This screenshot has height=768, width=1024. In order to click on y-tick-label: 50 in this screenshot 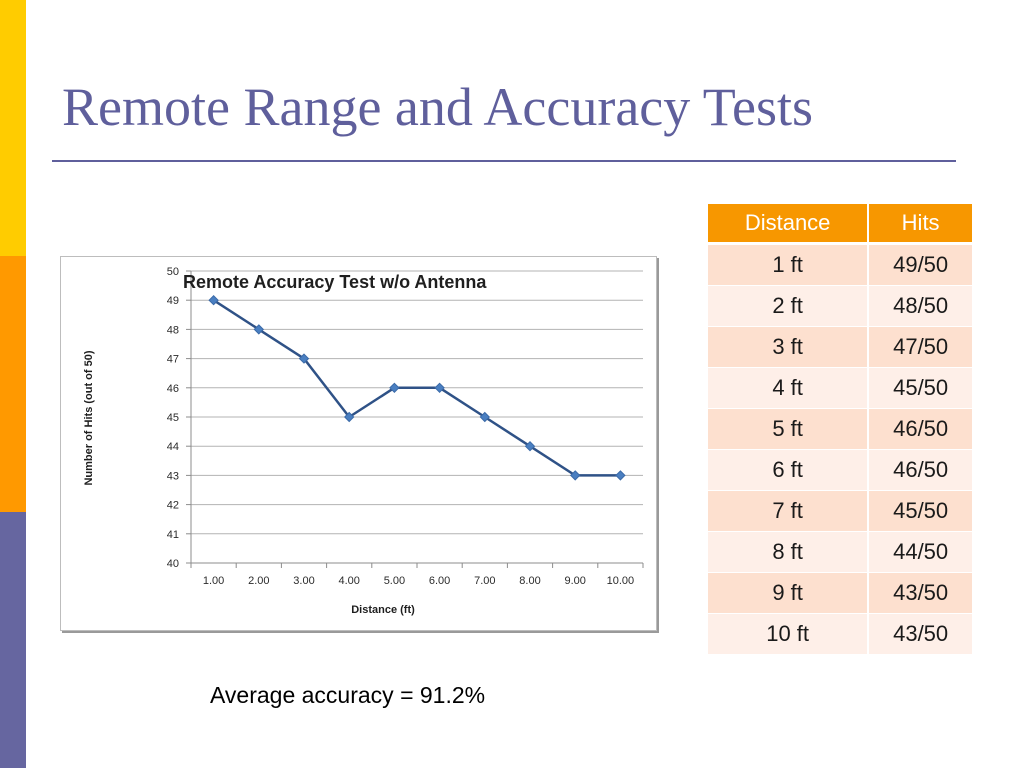, I will do `click(173, 272)`.